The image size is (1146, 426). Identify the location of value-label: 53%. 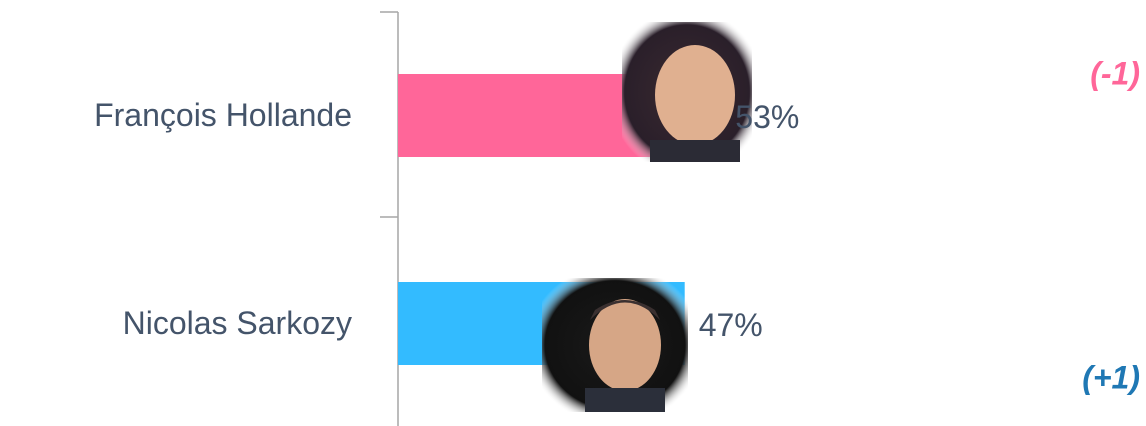
(767, 117).